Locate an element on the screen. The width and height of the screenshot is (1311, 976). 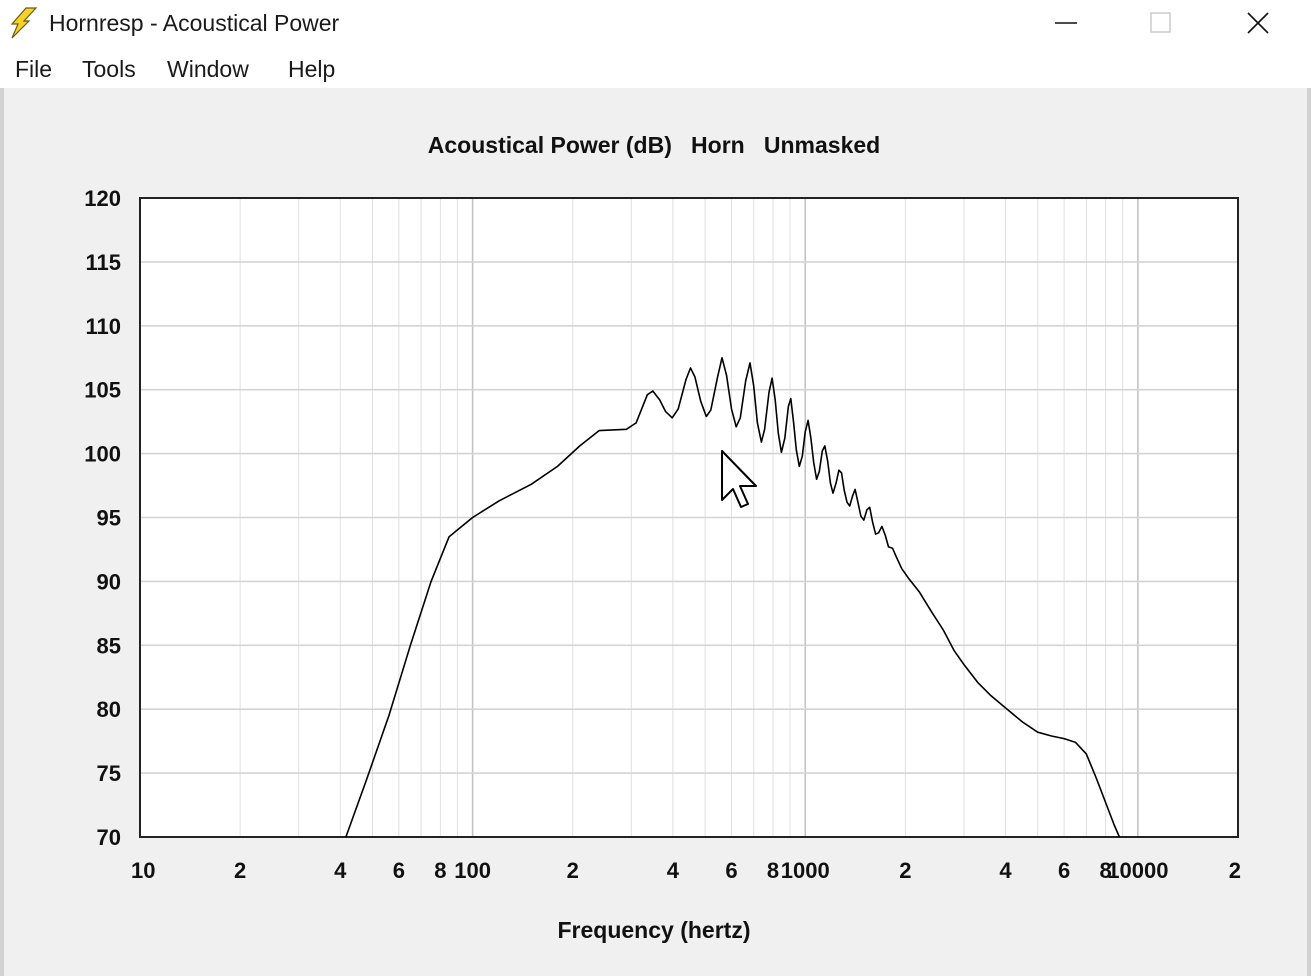
chart-title: Acoustical Power (dB) Horn Unmasked is located at coordinates (654, 145).